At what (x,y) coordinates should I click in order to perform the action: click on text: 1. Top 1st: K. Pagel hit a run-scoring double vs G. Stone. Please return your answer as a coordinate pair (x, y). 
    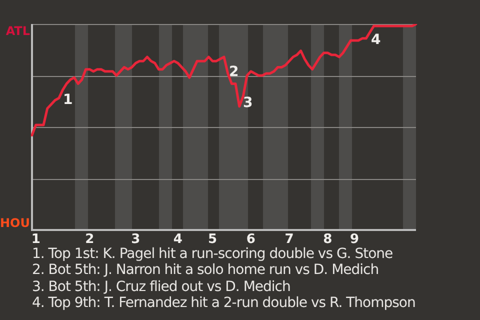
    Looking at the image, I should click on (213, 254).